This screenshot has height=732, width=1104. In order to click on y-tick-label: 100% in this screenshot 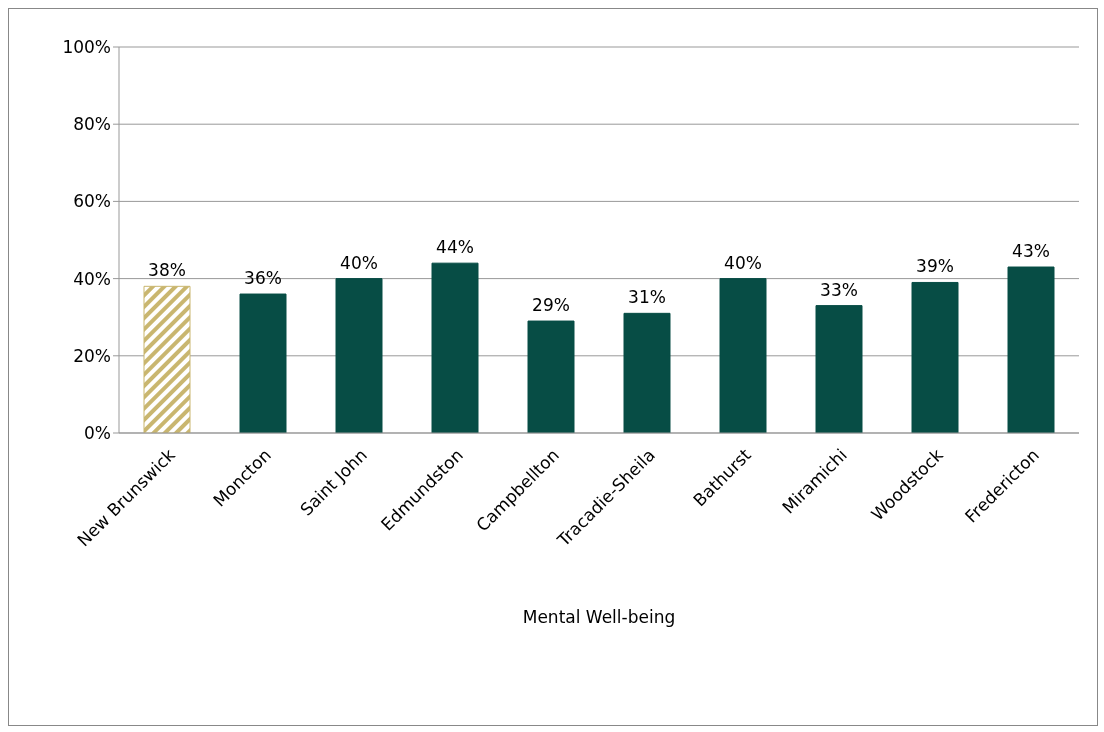, I will do `click(86, 47)`.